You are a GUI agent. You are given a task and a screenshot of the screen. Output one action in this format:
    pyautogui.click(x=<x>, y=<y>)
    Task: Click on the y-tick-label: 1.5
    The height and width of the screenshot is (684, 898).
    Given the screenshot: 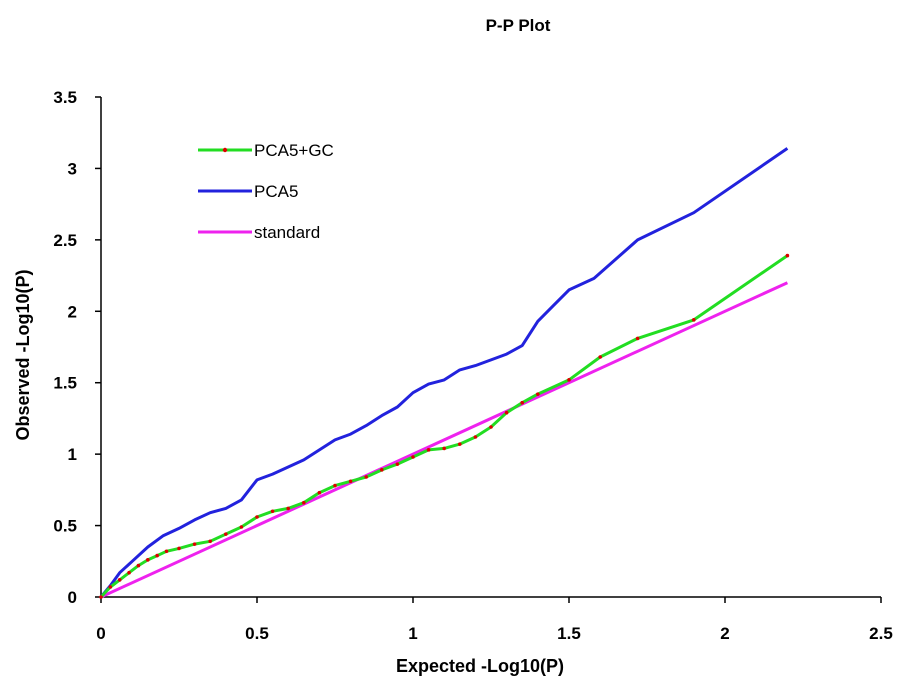 What is the action you would take?
    pyautogui.click(x=65, y=383)
    